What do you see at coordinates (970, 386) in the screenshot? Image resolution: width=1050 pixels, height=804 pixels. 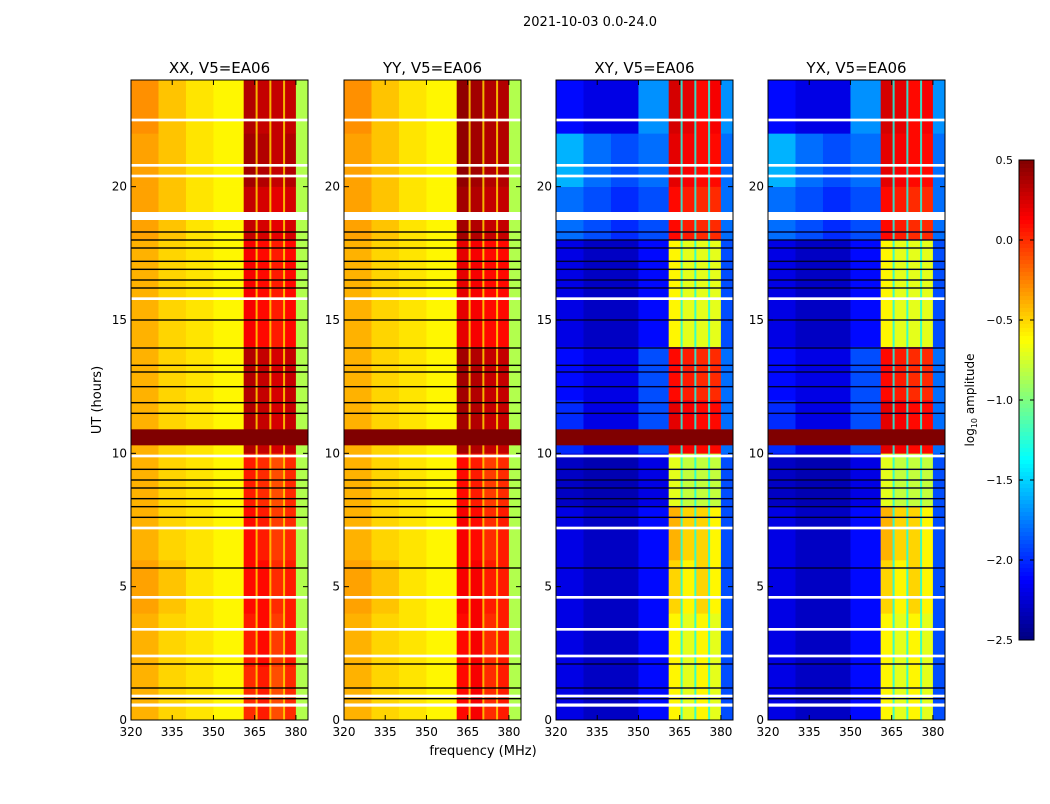 I see `colorbar-label-suffix: amplitude` at bounding box center [970, 386].